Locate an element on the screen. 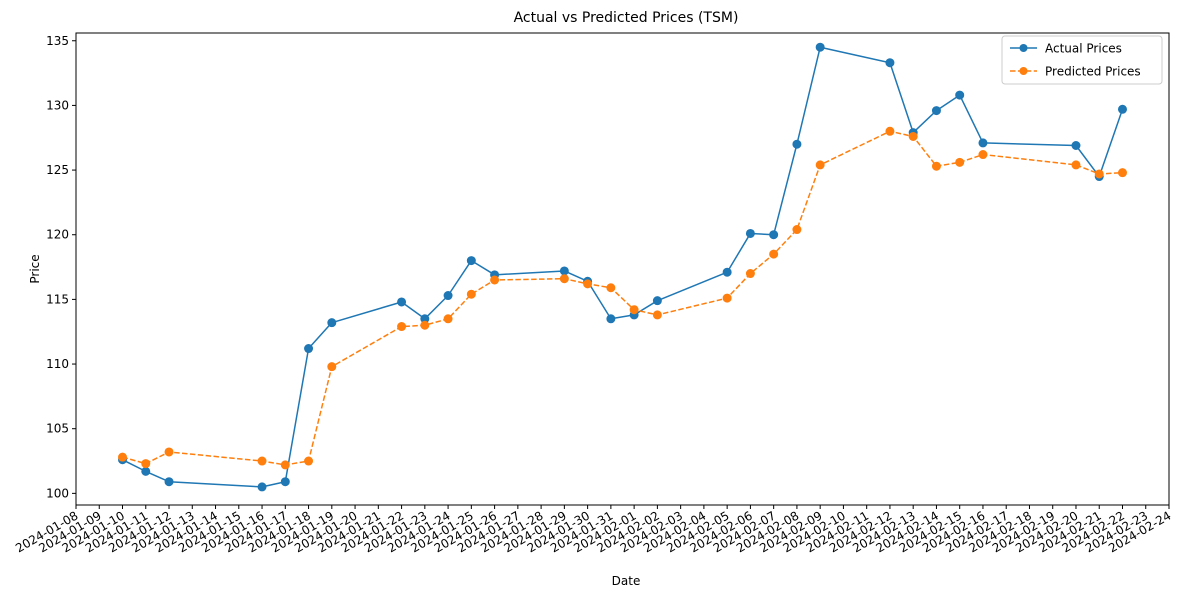  y-tick-label: 125 is located at coordinates (57, 170).